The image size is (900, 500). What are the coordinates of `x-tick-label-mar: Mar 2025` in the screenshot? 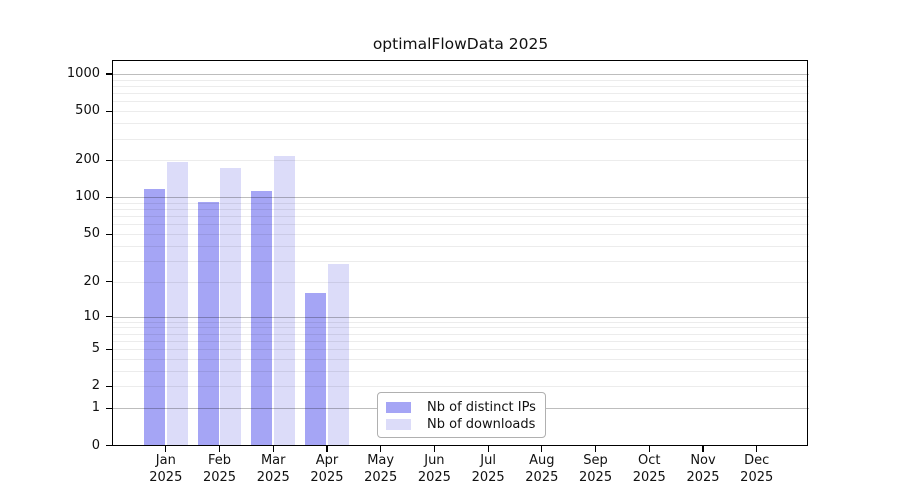 It's located at (273, 469).